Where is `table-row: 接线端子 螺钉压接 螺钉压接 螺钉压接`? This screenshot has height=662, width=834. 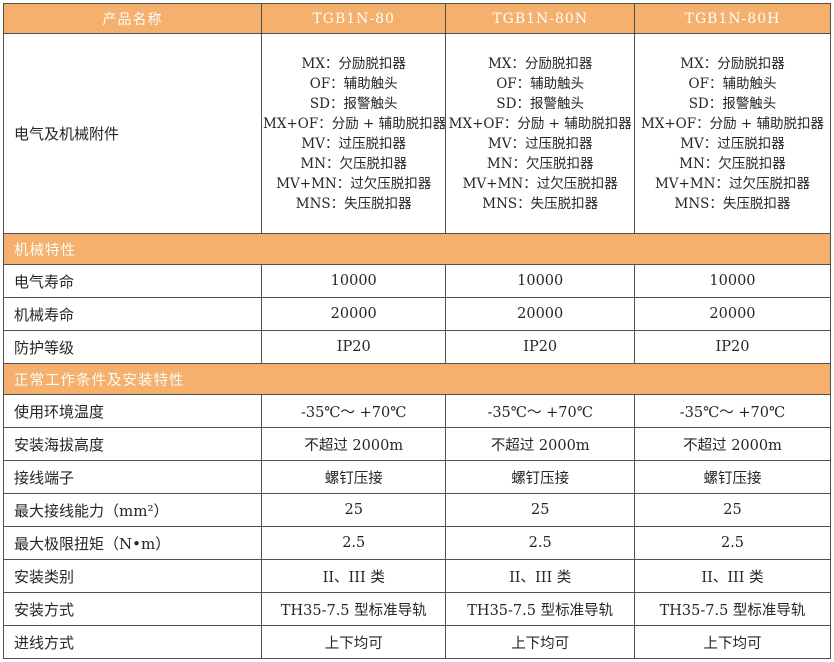
table-row: 接线端子 螺钉压接 螺钉压接 螺钉压接 is located at coordinates (417, 477).